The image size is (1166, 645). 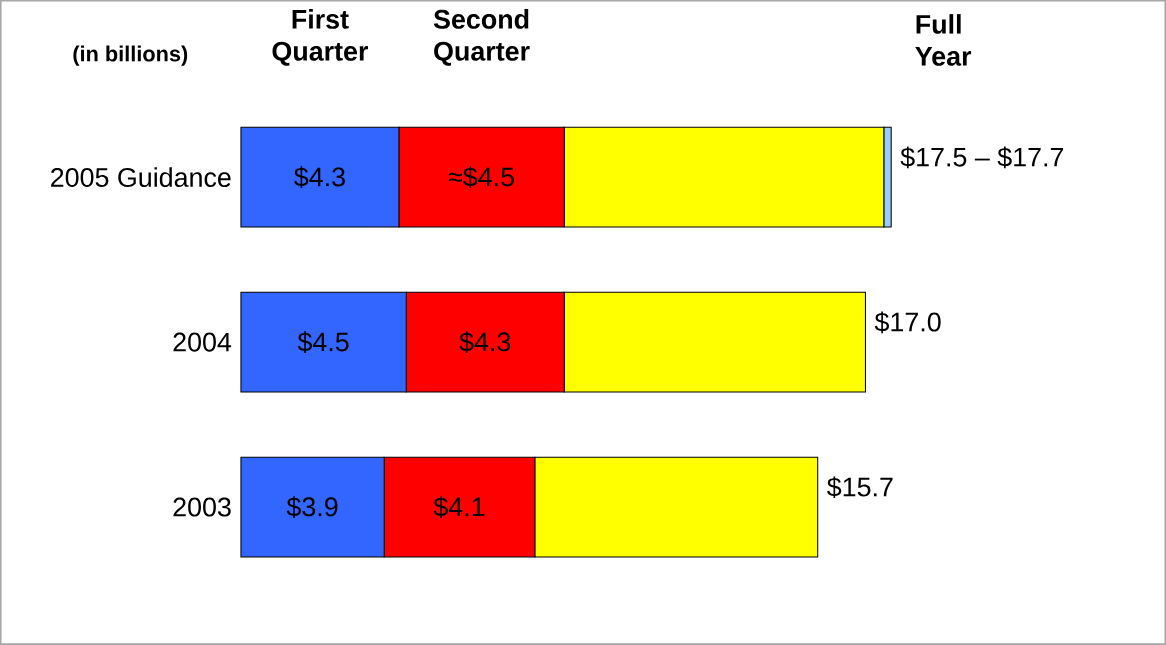 What do you see at coordinates (481, 37) in the screenshot?
I see `text: Second Quarter` at bounding box center [481, 37].